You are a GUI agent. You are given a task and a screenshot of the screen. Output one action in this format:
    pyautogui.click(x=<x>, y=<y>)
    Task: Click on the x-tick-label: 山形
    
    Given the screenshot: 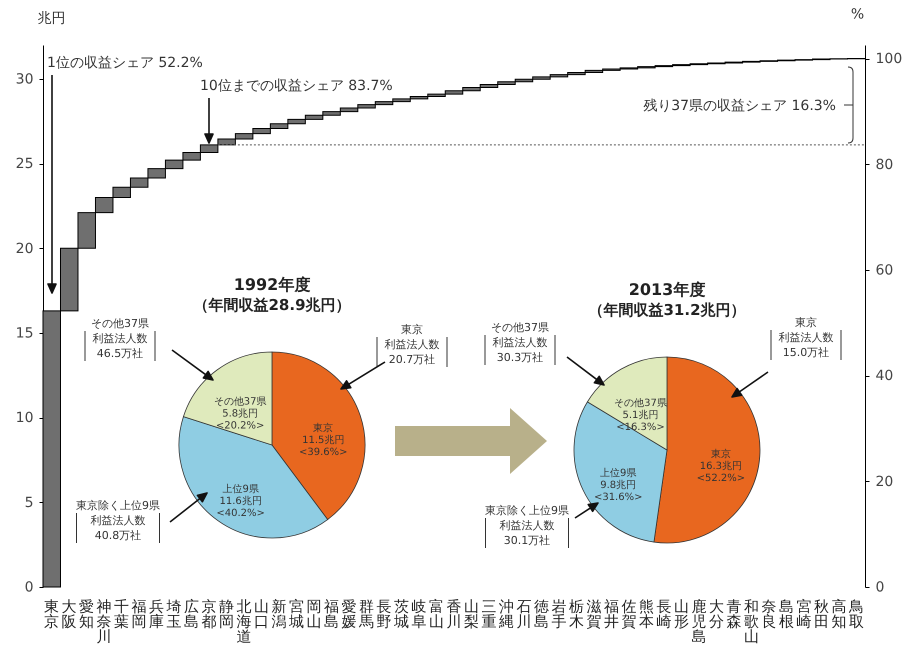 What is the action you would take?
    pyautogui.click(x=681, y=614)
    